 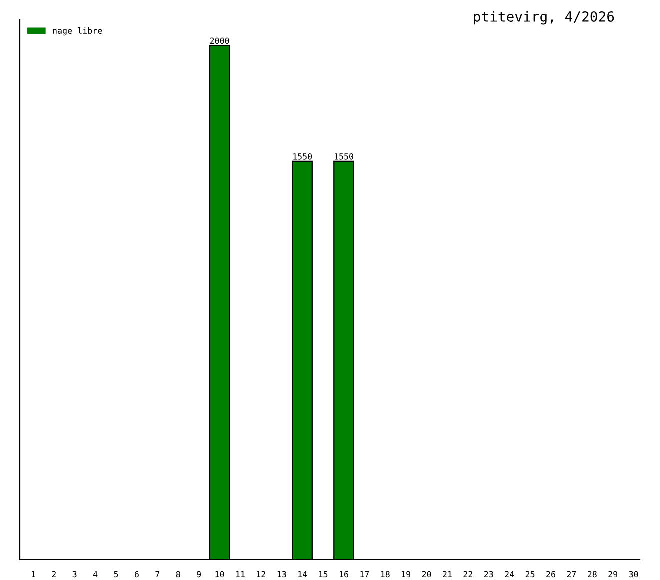 I want to click on x-tick-label: 3, so click(x=74, y=574).